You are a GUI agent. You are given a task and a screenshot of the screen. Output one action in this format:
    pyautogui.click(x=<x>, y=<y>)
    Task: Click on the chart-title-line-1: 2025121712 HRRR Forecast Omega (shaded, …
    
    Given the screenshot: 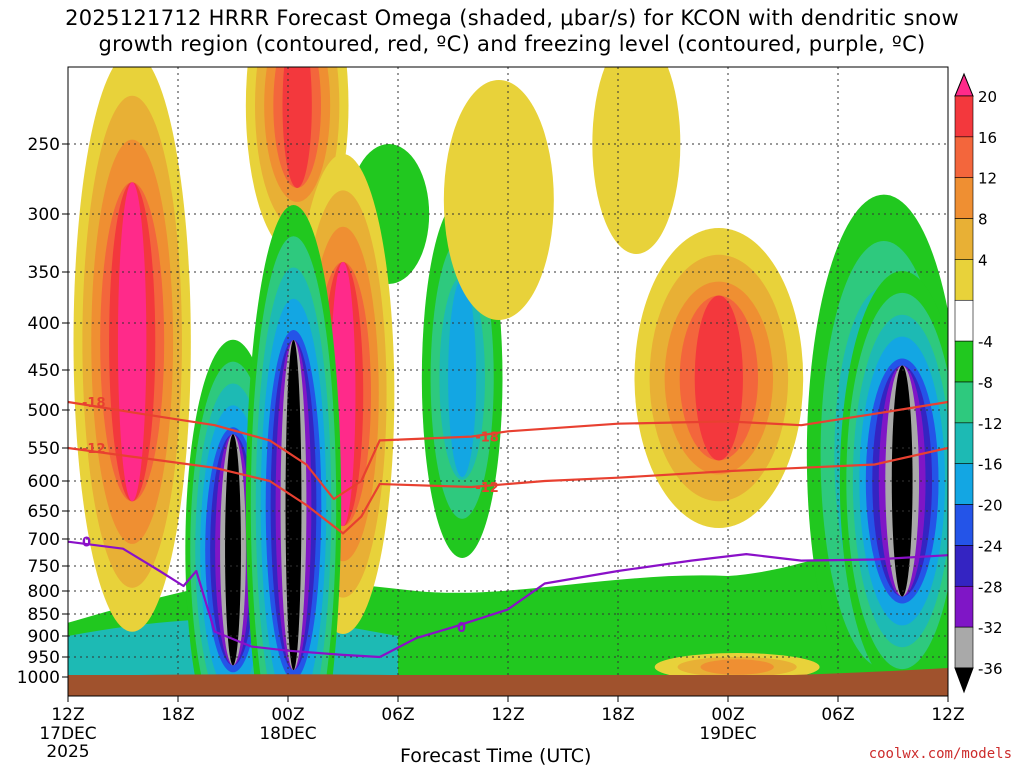 What is the action you would take?
    pyautogui.click(x=512, y=18)
    